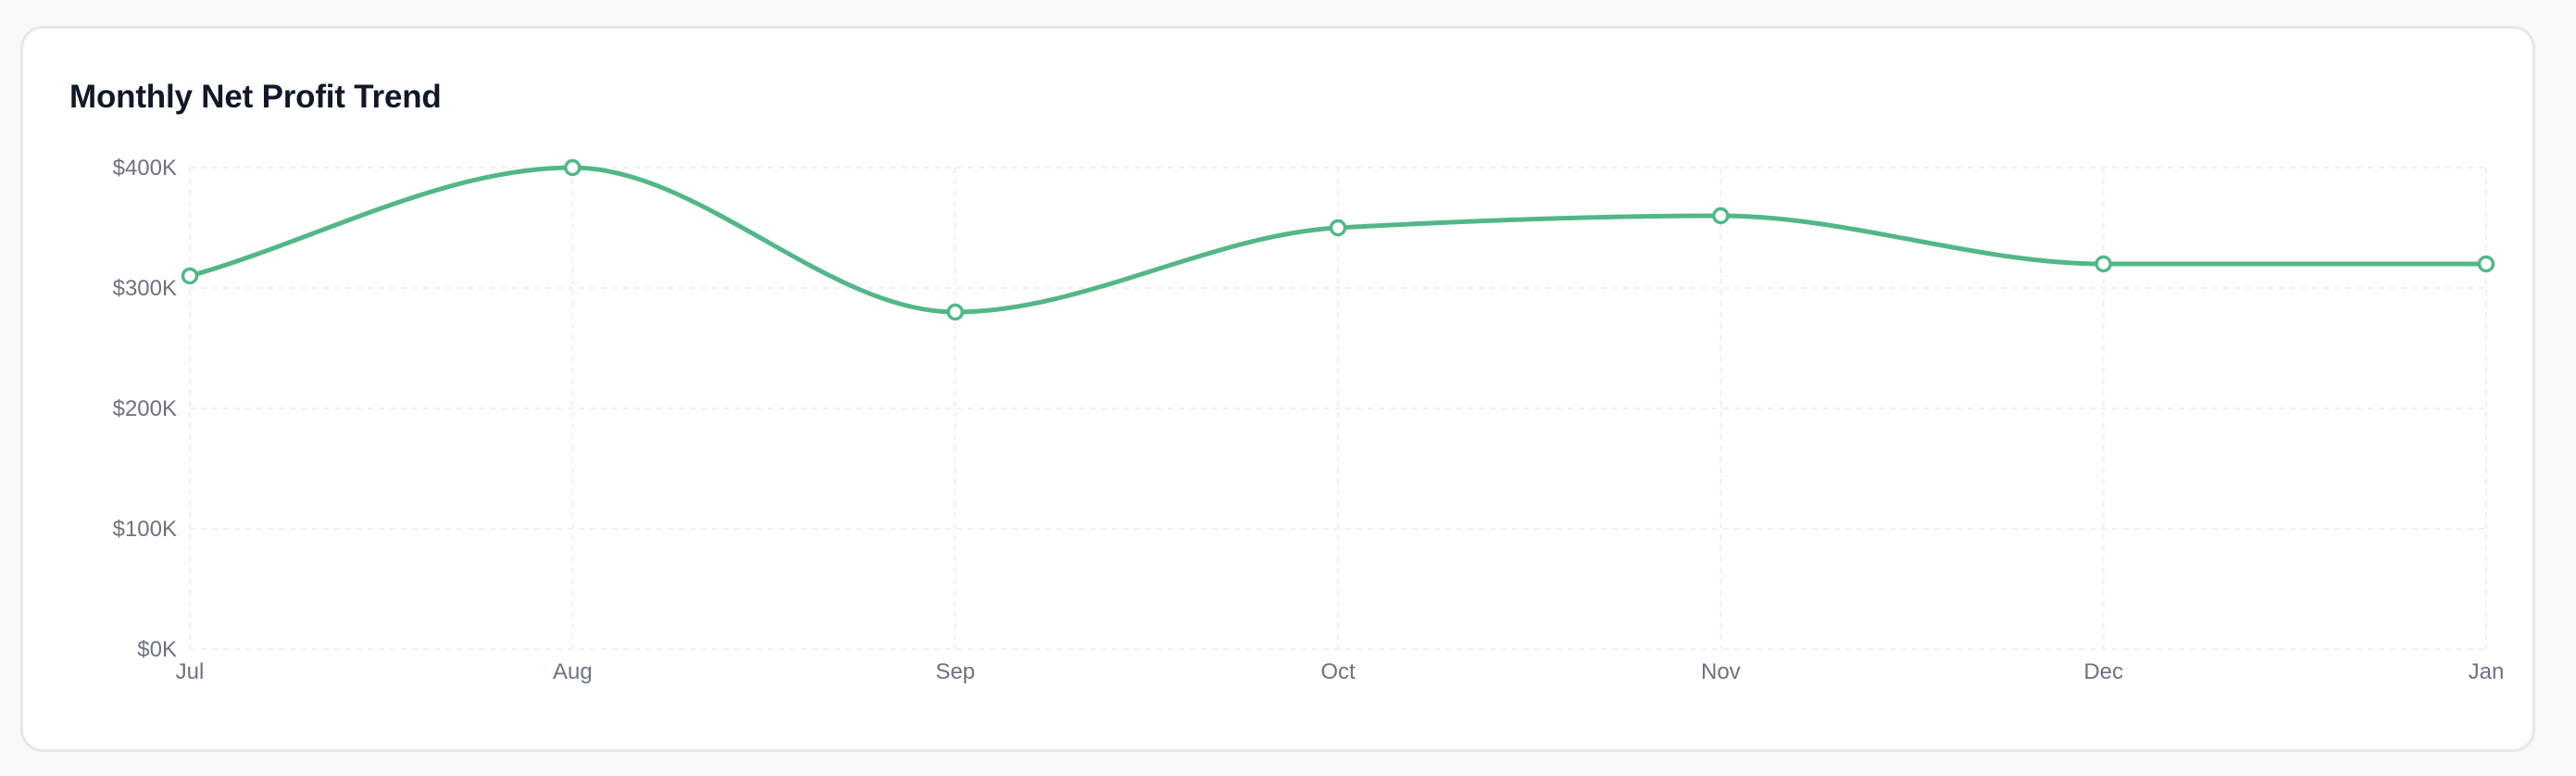  I want to click on y-tick-label: $400K, so click(145, 168).